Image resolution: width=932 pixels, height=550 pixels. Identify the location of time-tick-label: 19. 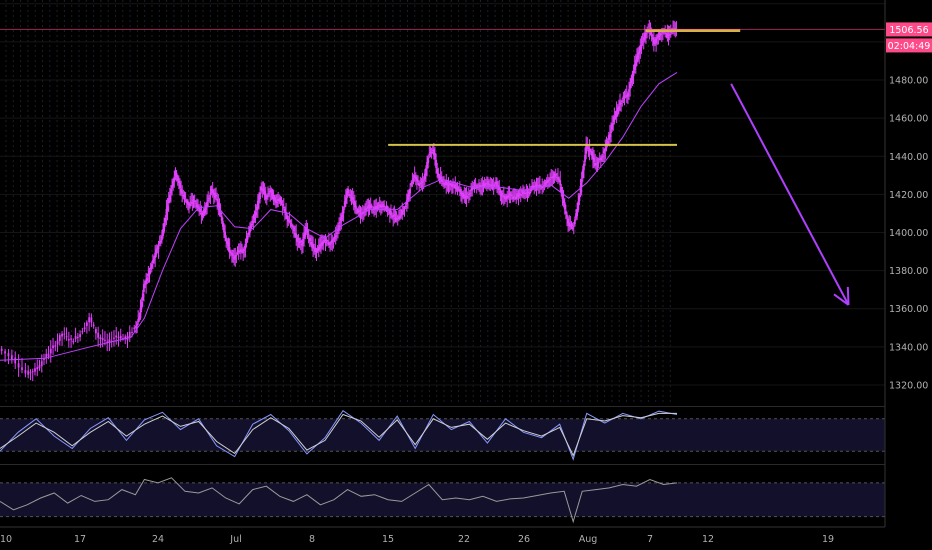
(828, 539).